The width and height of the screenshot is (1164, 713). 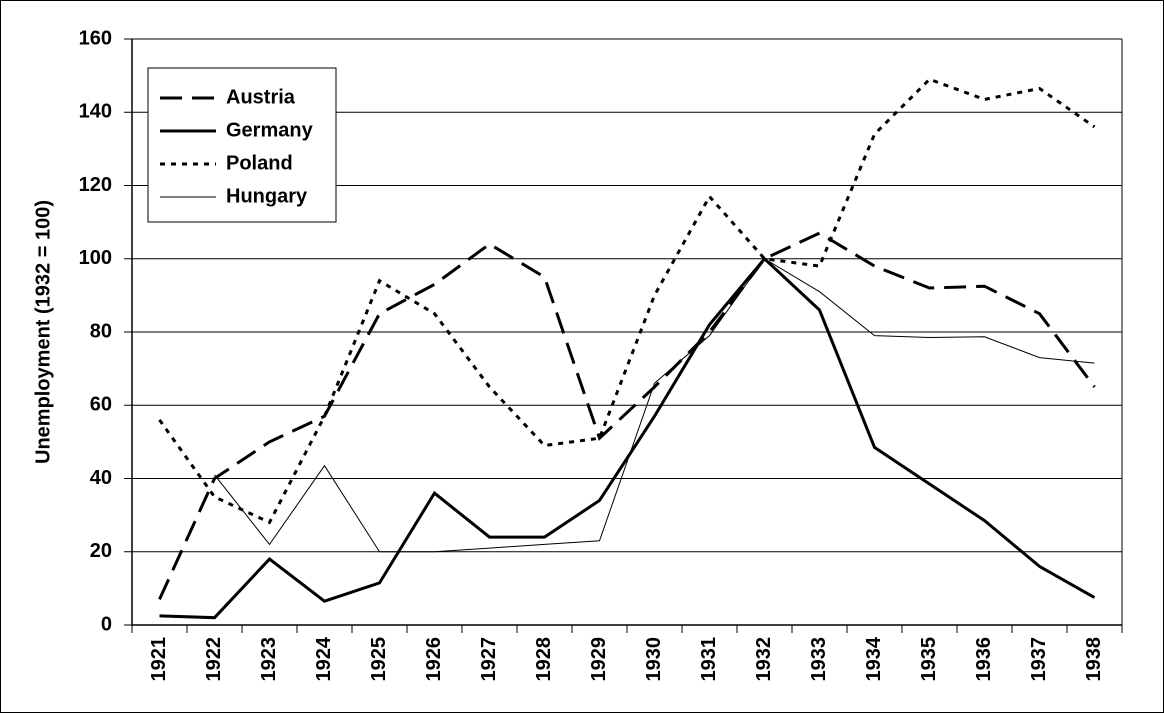 I want to click on x-tick-label: 1930, so click(x=654, y=659).